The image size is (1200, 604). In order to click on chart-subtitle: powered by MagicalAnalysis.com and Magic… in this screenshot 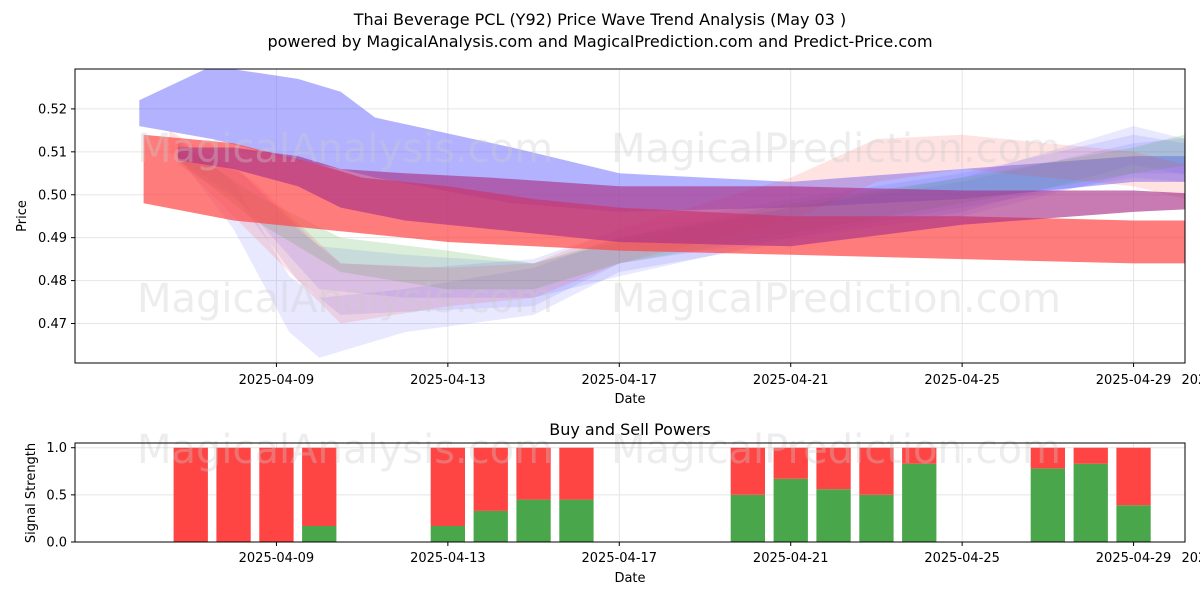, I will do `click(599, 41)`.